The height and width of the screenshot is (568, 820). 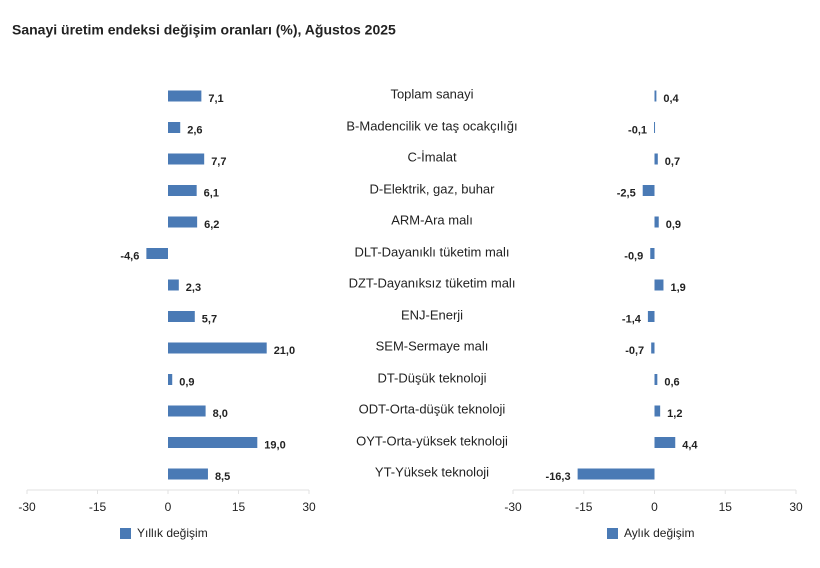 What do you see at coordinates (432, 94) in the screenshot?
I see `category-label: Toplam sanayi` at bounding box center [432, 94].